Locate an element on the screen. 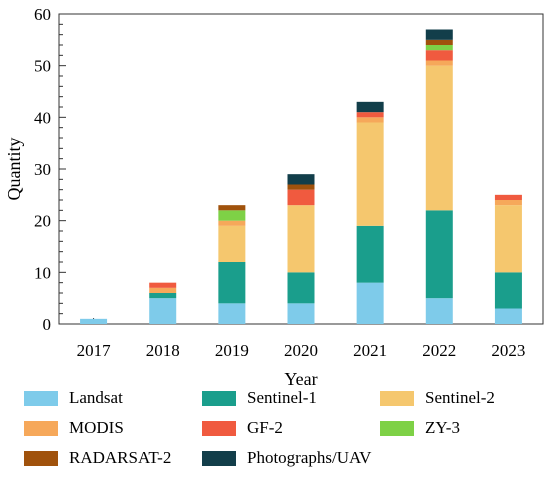 Image resolution: width=550 pixels, height=489 pixels. y-tick-label: 50 is located at coordinates (42, 66).